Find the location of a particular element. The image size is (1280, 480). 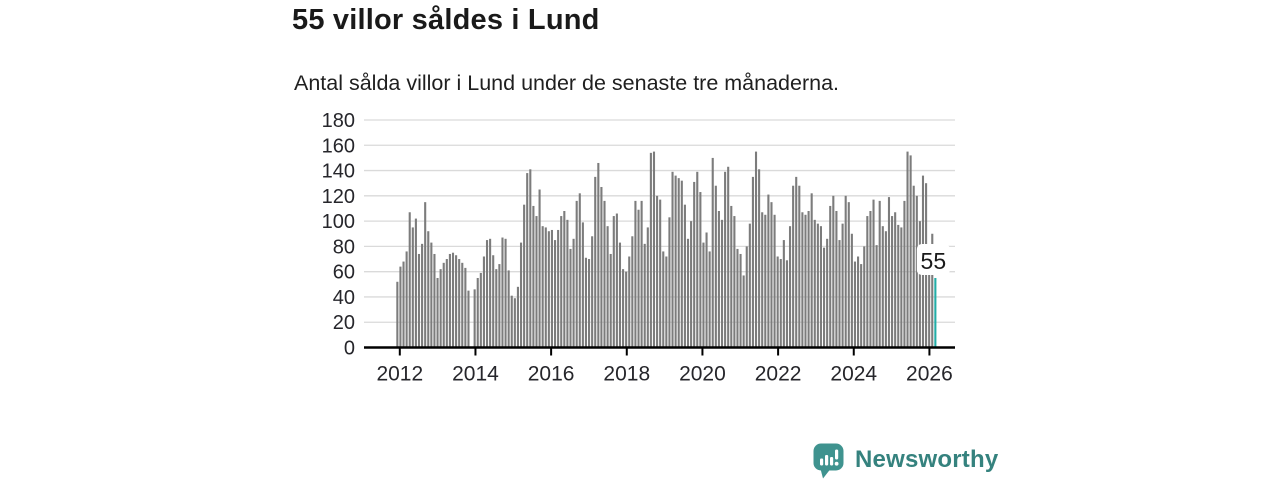

svg-text: 2020 is located at coordinates (702, 374).